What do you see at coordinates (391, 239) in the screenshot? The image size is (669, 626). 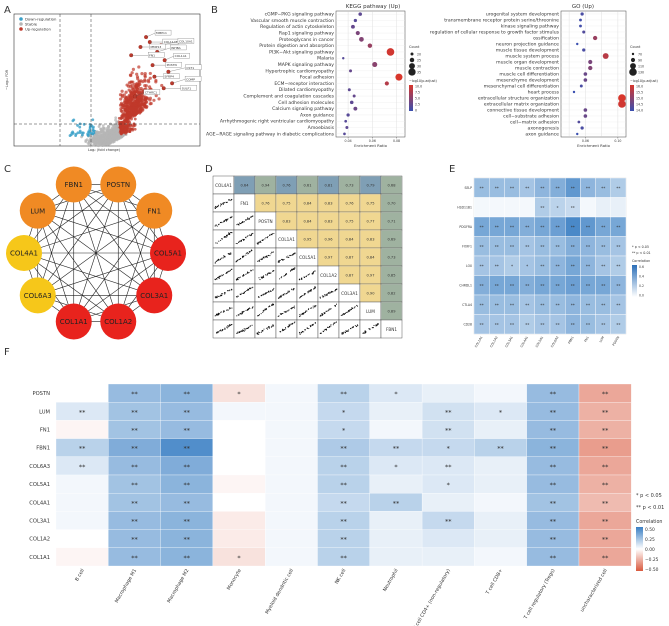 I see `pairs-corr-cell` at bounding box center [391, 239].